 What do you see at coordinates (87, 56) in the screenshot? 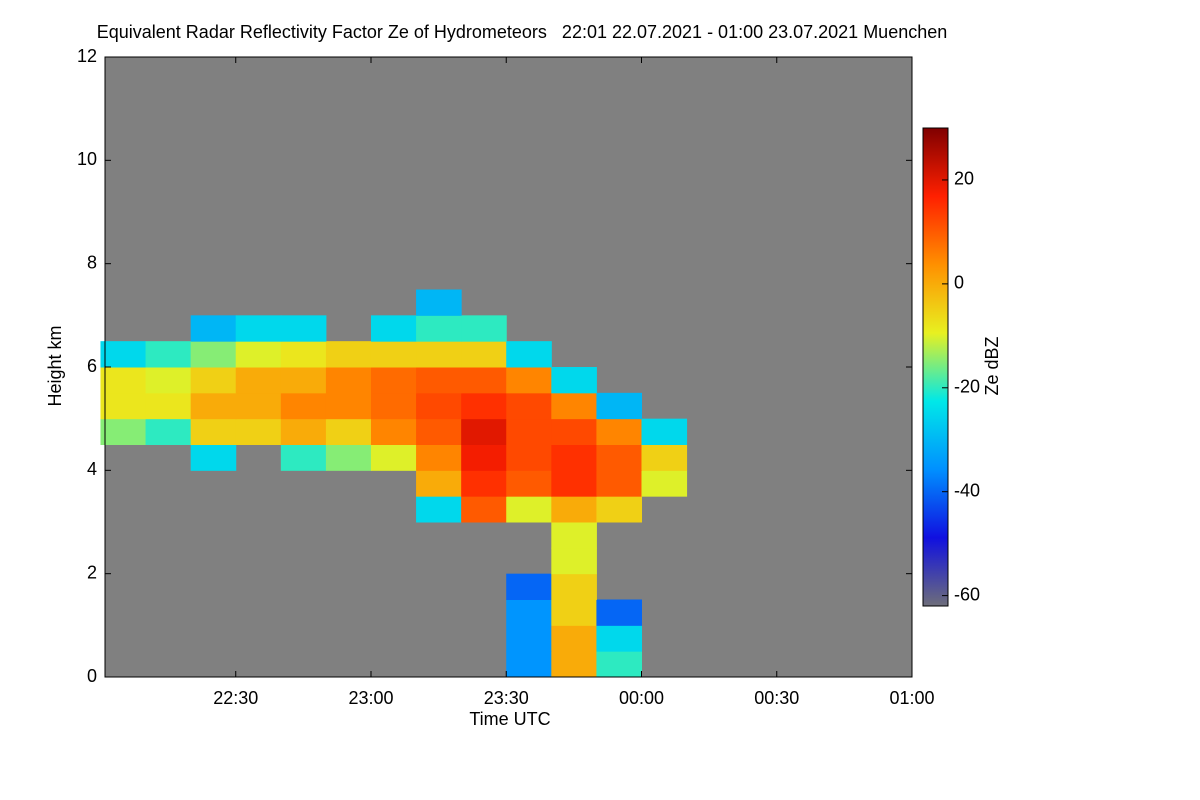
I see `y-tick-label: 12` at bounding box center [87, 56].